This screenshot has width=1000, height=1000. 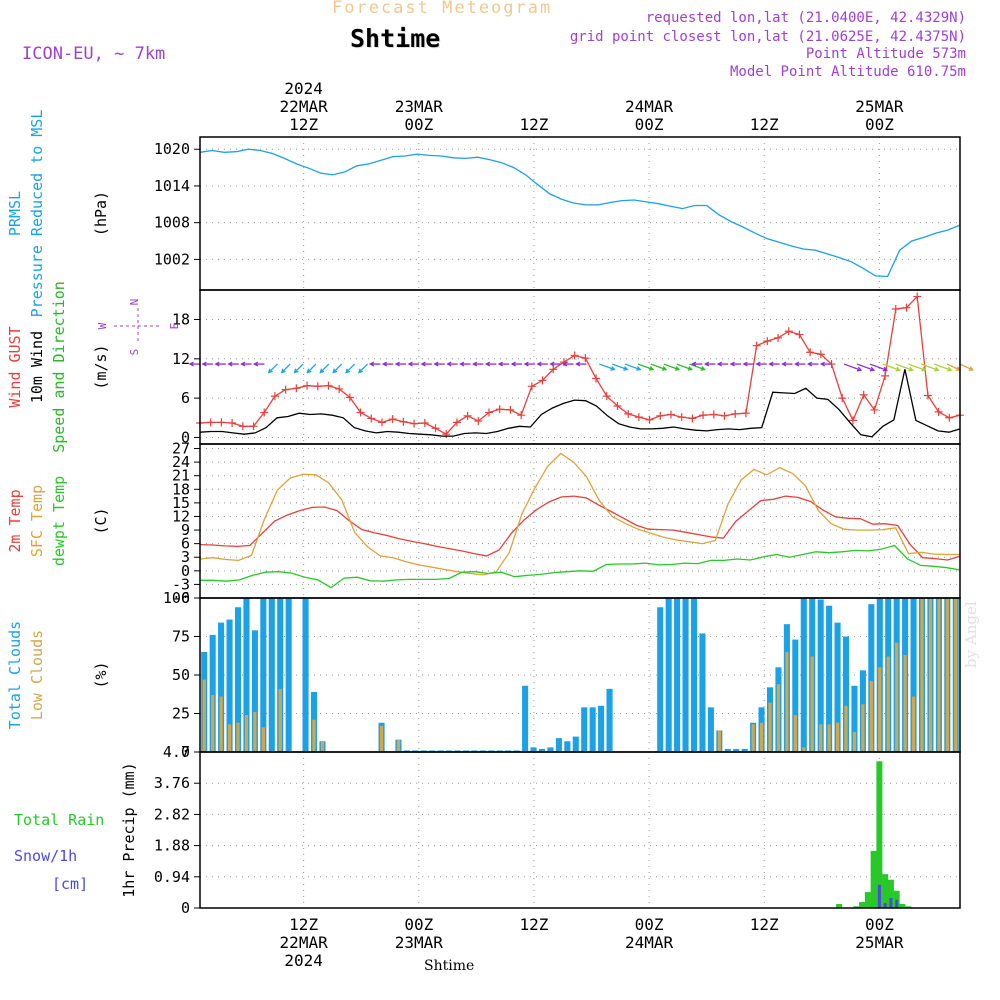 I want to click on side-label: Wind GUST, so click(x=15, y=366).